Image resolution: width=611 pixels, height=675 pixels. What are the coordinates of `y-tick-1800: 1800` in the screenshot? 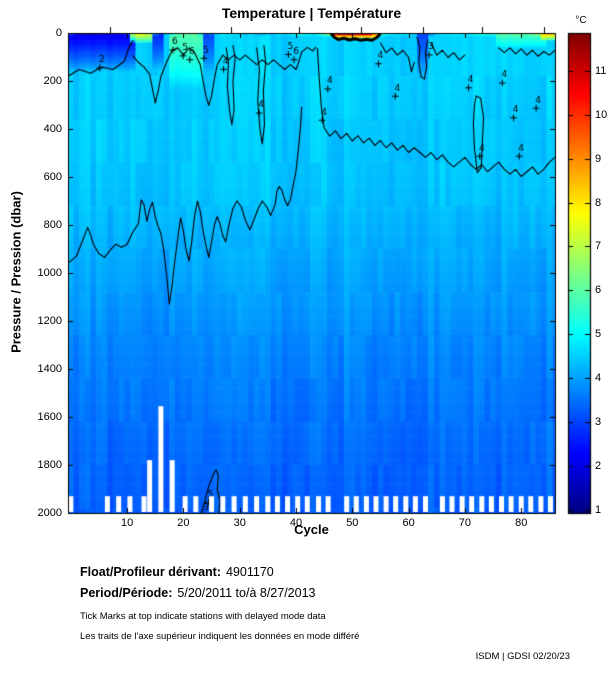 It's located at (49, 465).